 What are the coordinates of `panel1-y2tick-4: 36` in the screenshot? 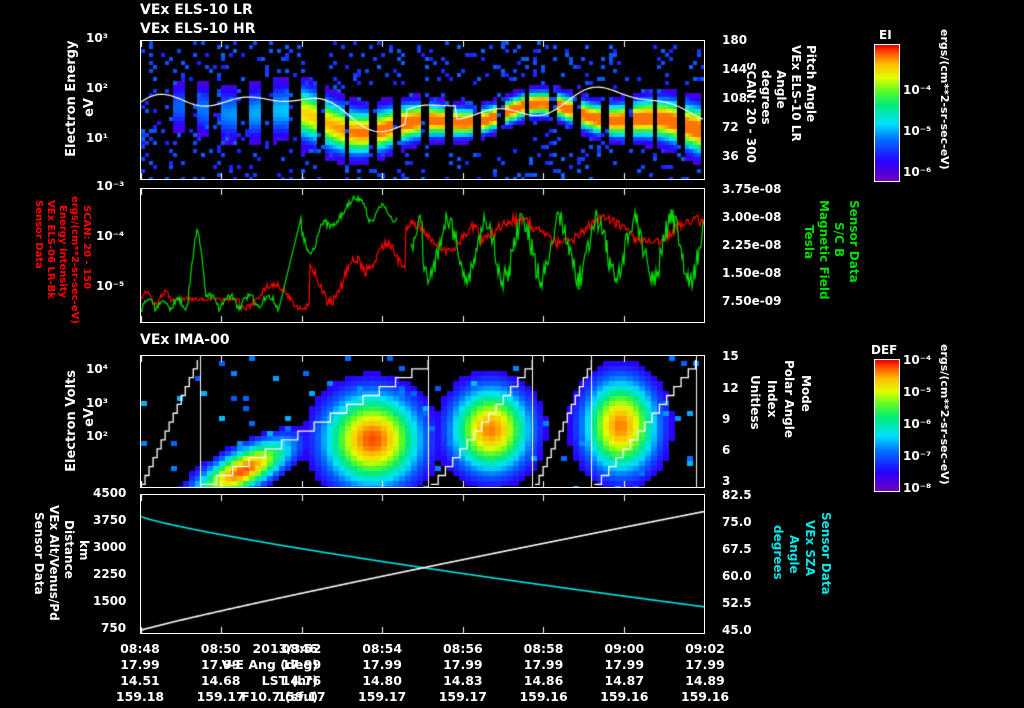 It's located at (730, 156).